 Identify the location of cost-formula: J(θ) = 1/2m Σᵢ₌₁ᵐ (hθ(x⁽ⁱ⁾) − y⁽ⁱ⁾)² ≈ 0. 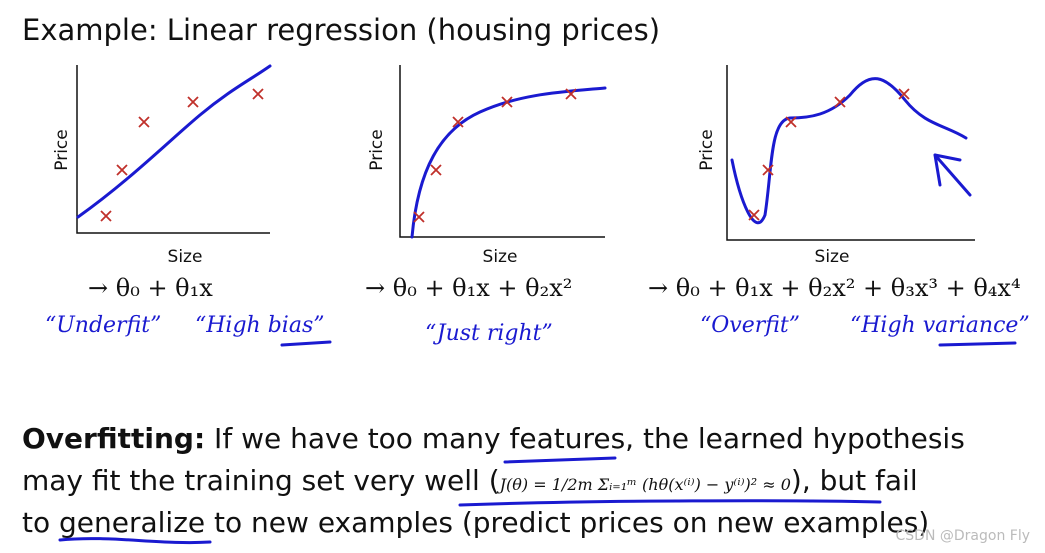
(644, 484).